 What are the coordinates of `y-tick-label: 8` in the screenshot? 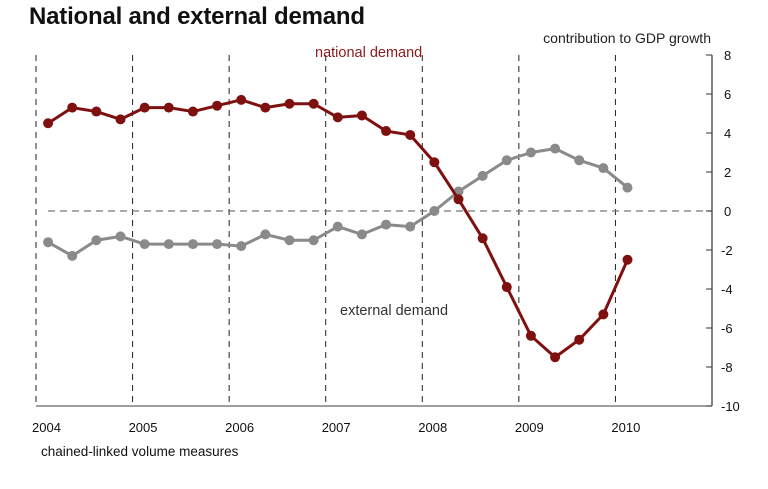 It's located at (727, 55).